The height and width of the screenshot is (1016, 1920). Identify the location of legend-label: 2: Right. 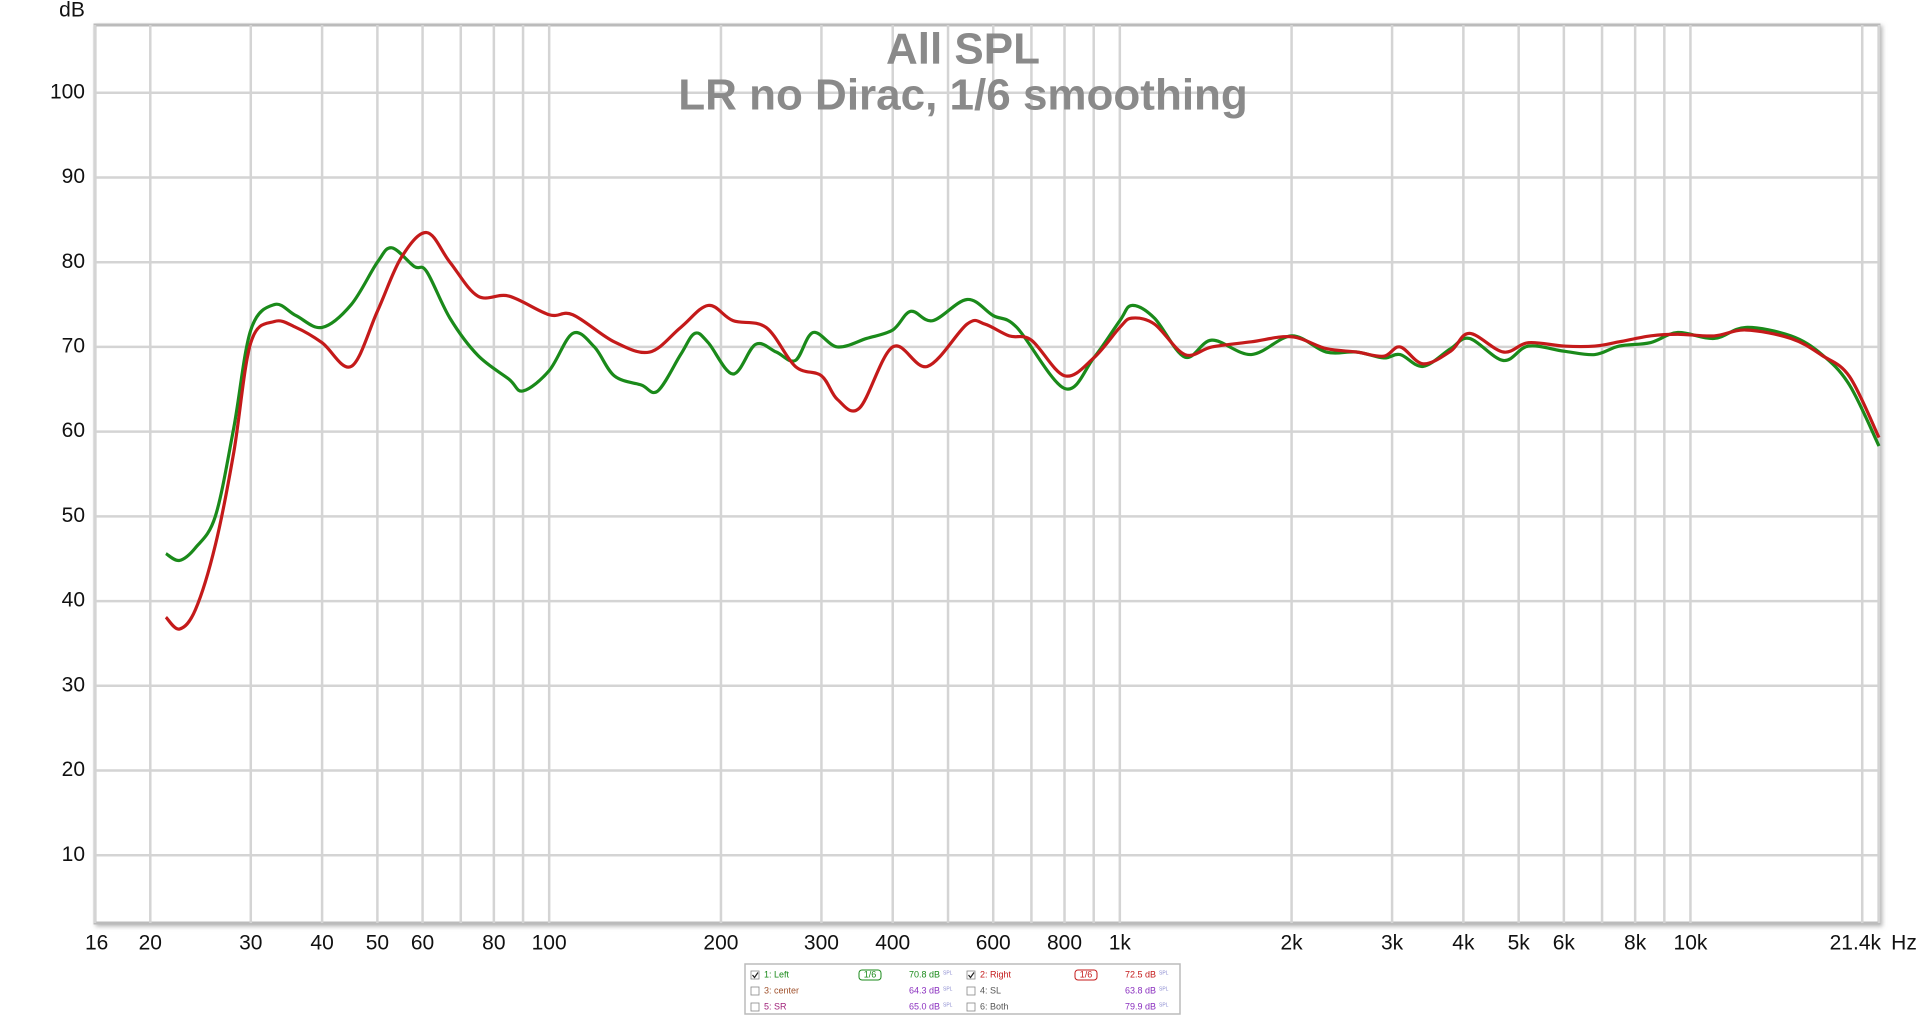
(996, 974).